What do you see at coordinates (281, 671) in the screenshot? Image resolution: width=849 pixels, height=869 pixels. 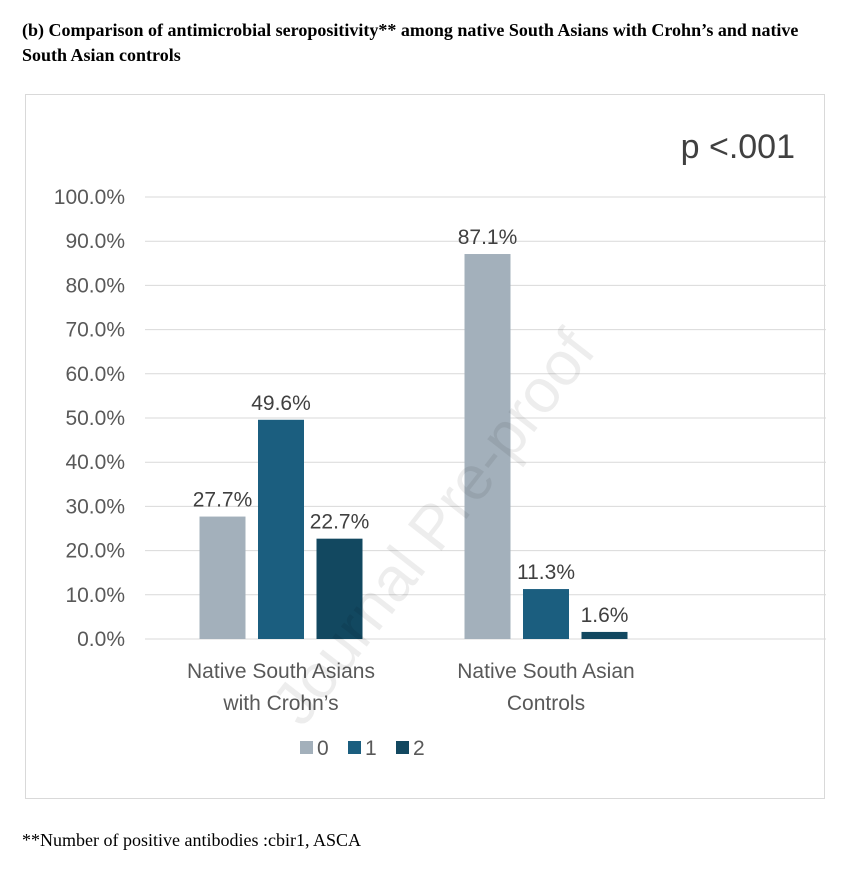 I see `x-category-label: Native South Asians` at bounding box center [281, 671].